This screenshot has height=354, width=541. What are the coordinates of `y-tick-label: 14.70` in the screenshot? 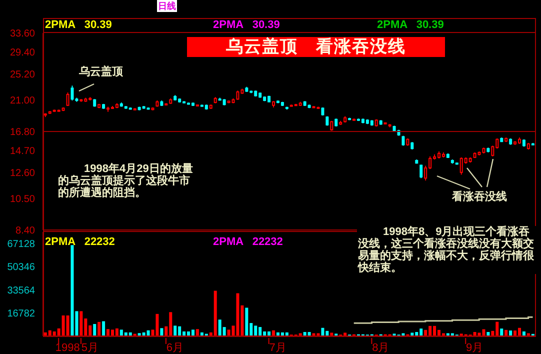 It's located at (23, 152).